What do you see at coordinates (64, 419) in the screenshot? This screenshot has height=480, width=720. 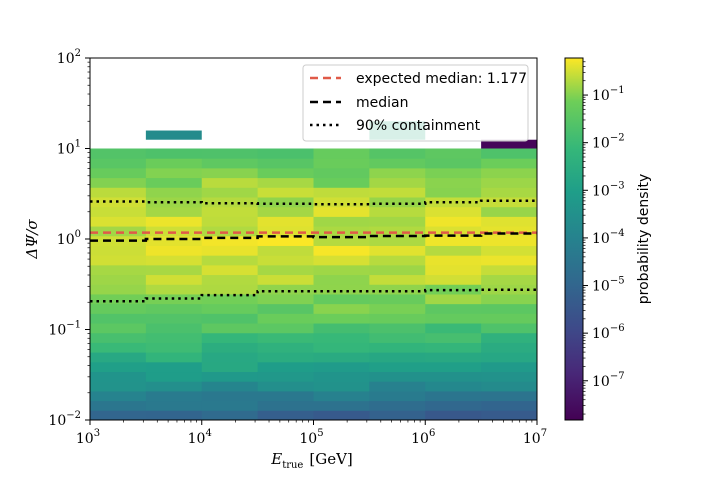 I see `y-tick-label: 10⁻²` at bounding box center [64, 419].